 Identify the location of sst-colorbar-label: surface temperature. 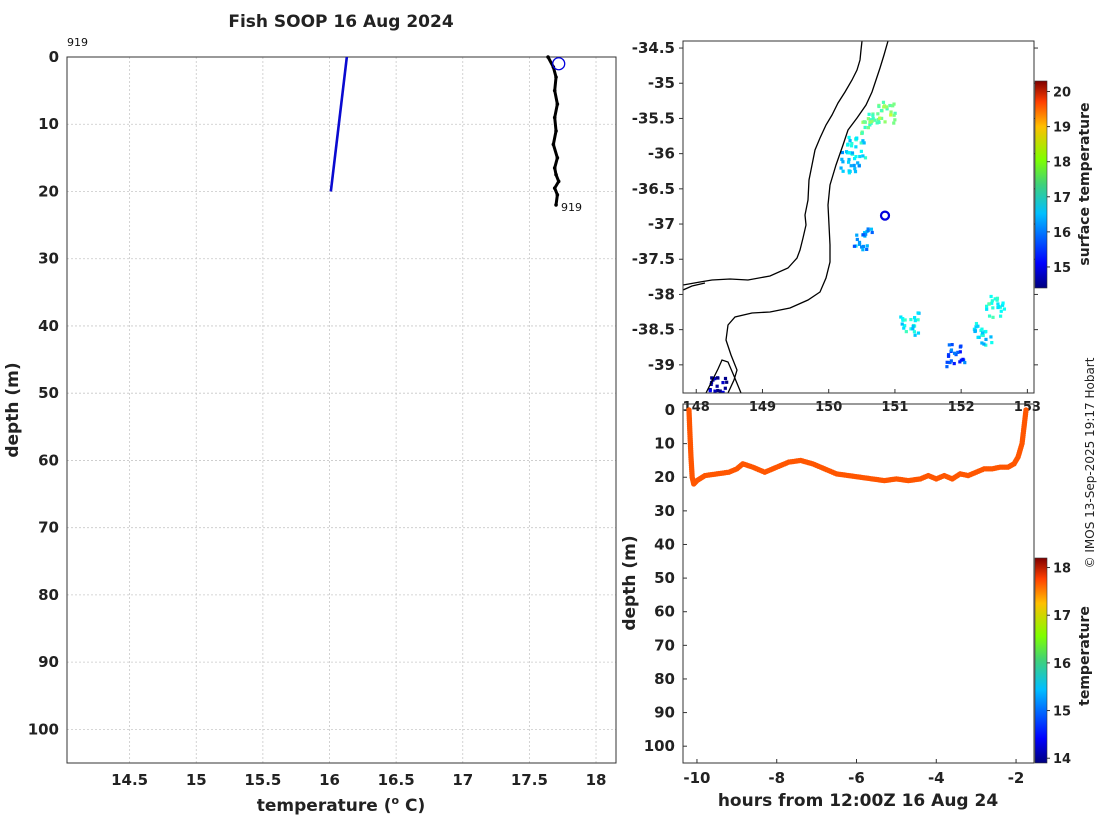
(1085, 183).